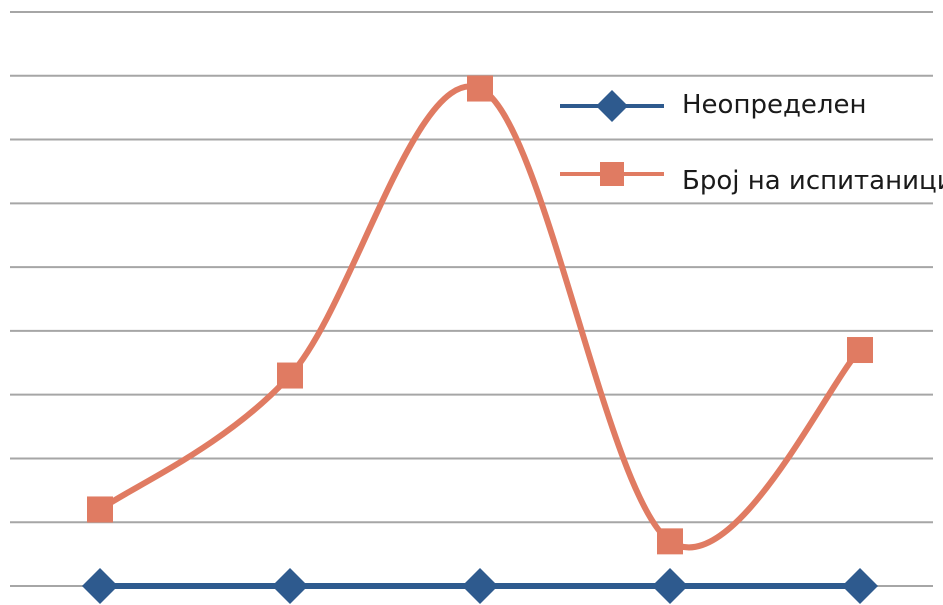 The width and height of the screenshot is (943, 605). I want to click on legend-swatch-square, so click(612, 174).